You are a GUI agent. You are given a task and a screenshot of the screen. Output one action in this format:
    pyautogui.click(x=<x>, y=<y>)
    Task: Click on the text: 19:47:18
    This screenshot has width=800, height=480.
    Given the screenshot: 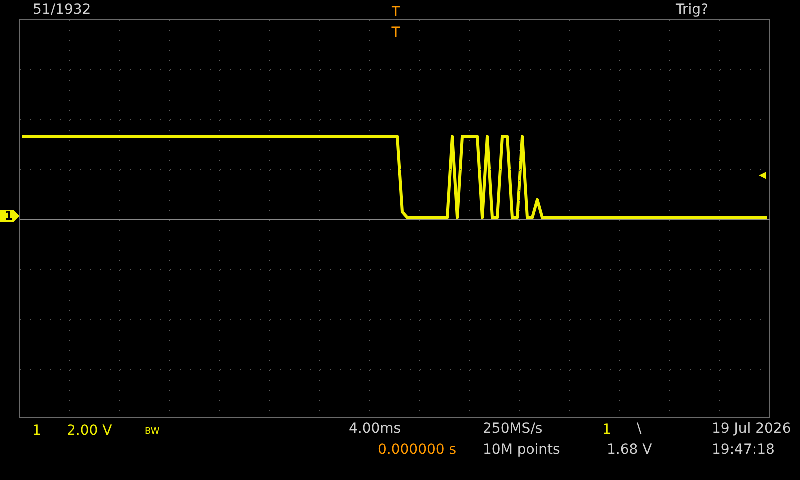 What is the action you would take?
    pyautogui.click(x=743, y=450)
    